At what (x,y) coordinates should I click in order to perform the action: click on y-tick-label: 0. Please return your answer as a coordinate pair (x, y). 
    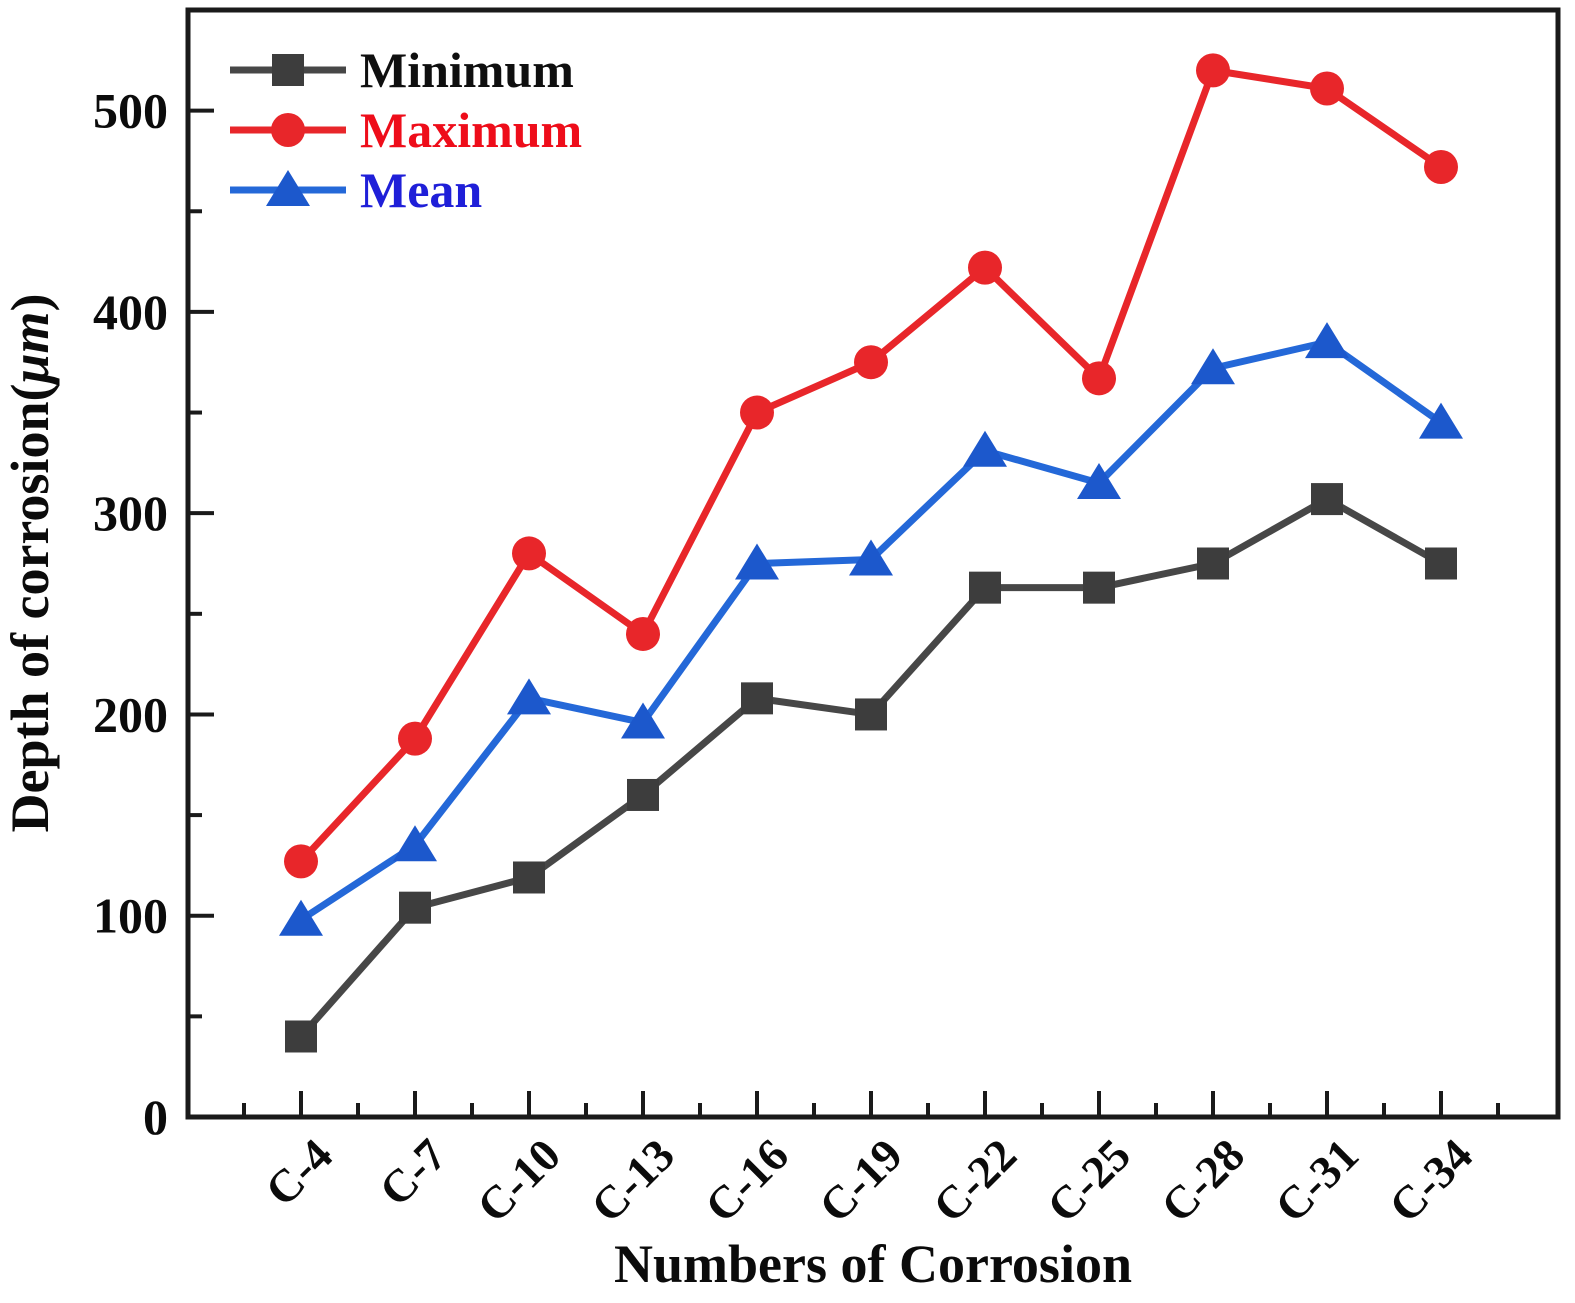
    Looking at the image, I should click on (155, 1117).